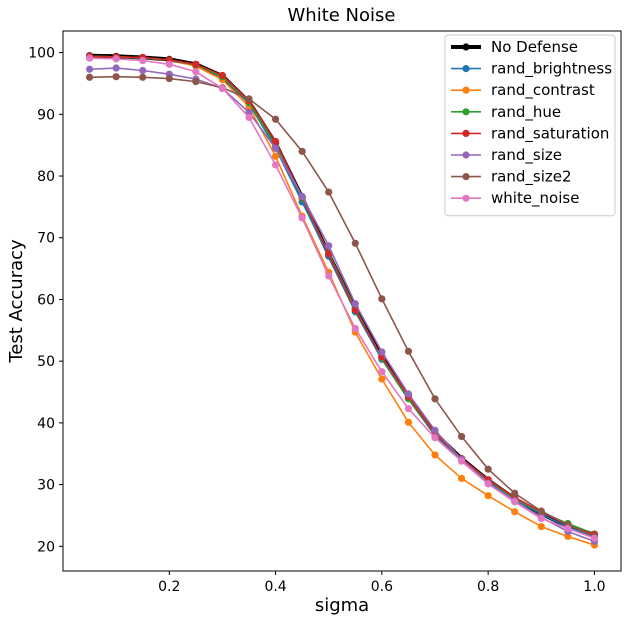 The image size is (627, 621). I want to click on legend-label: white_noise, so click(535, 198).